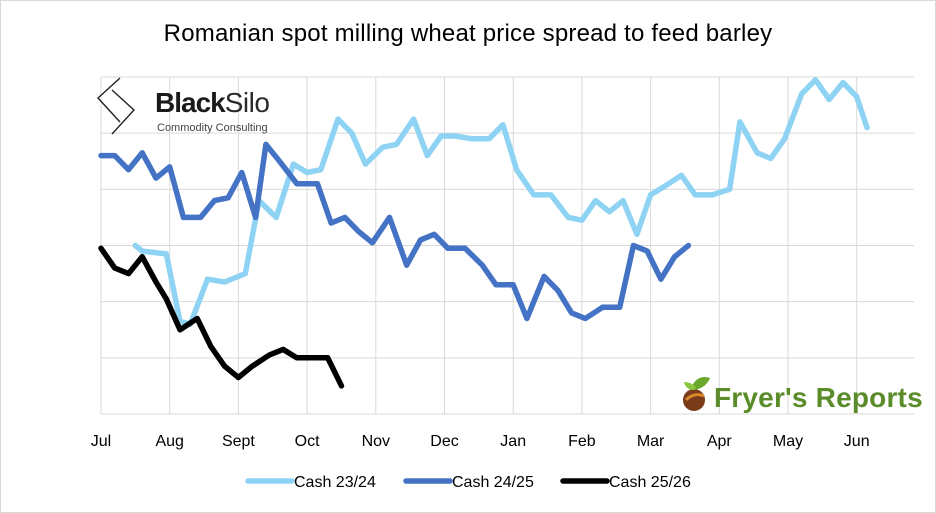 Image resolution: width=936 pixels, height=513 pixels. Describe the element at coordinates (651, 441) in the screenshot. I see `x-tick-label: Mar` at that location.